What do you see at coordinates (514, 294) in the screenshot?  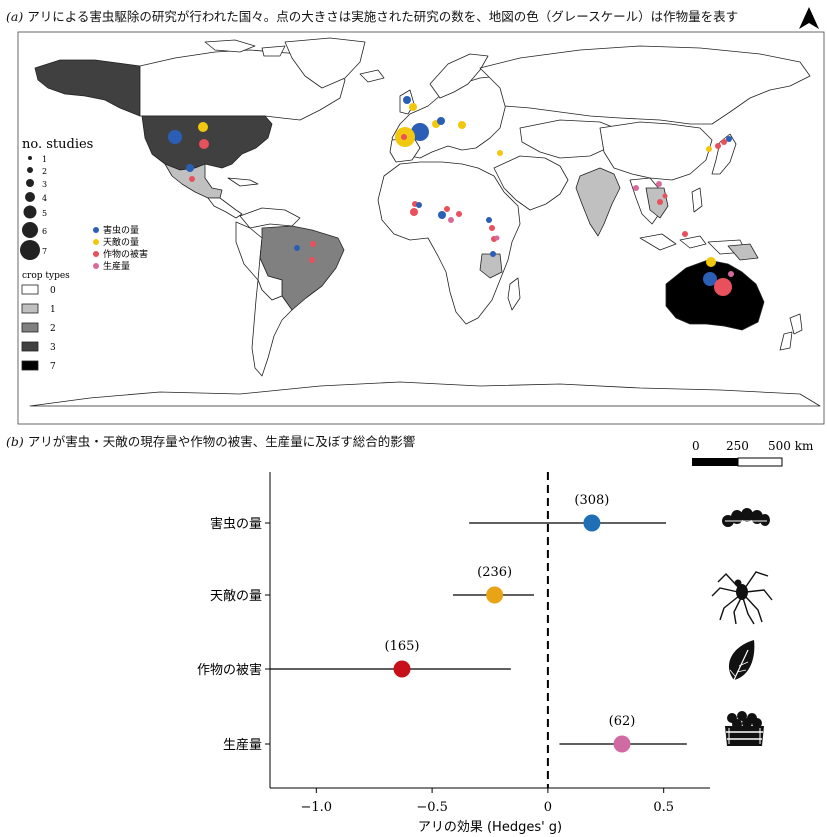 I see `country-madagascar` at bounding box center [514, 294].